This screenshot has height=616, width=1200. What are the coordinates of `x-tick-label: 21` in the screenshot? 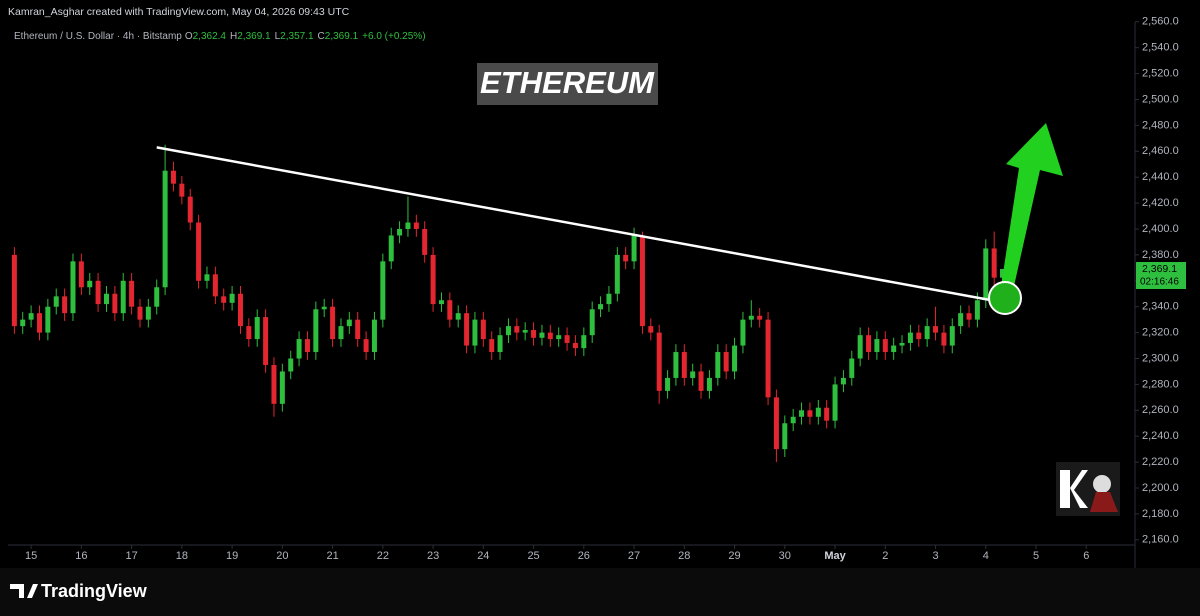 It's located at (332, 556).